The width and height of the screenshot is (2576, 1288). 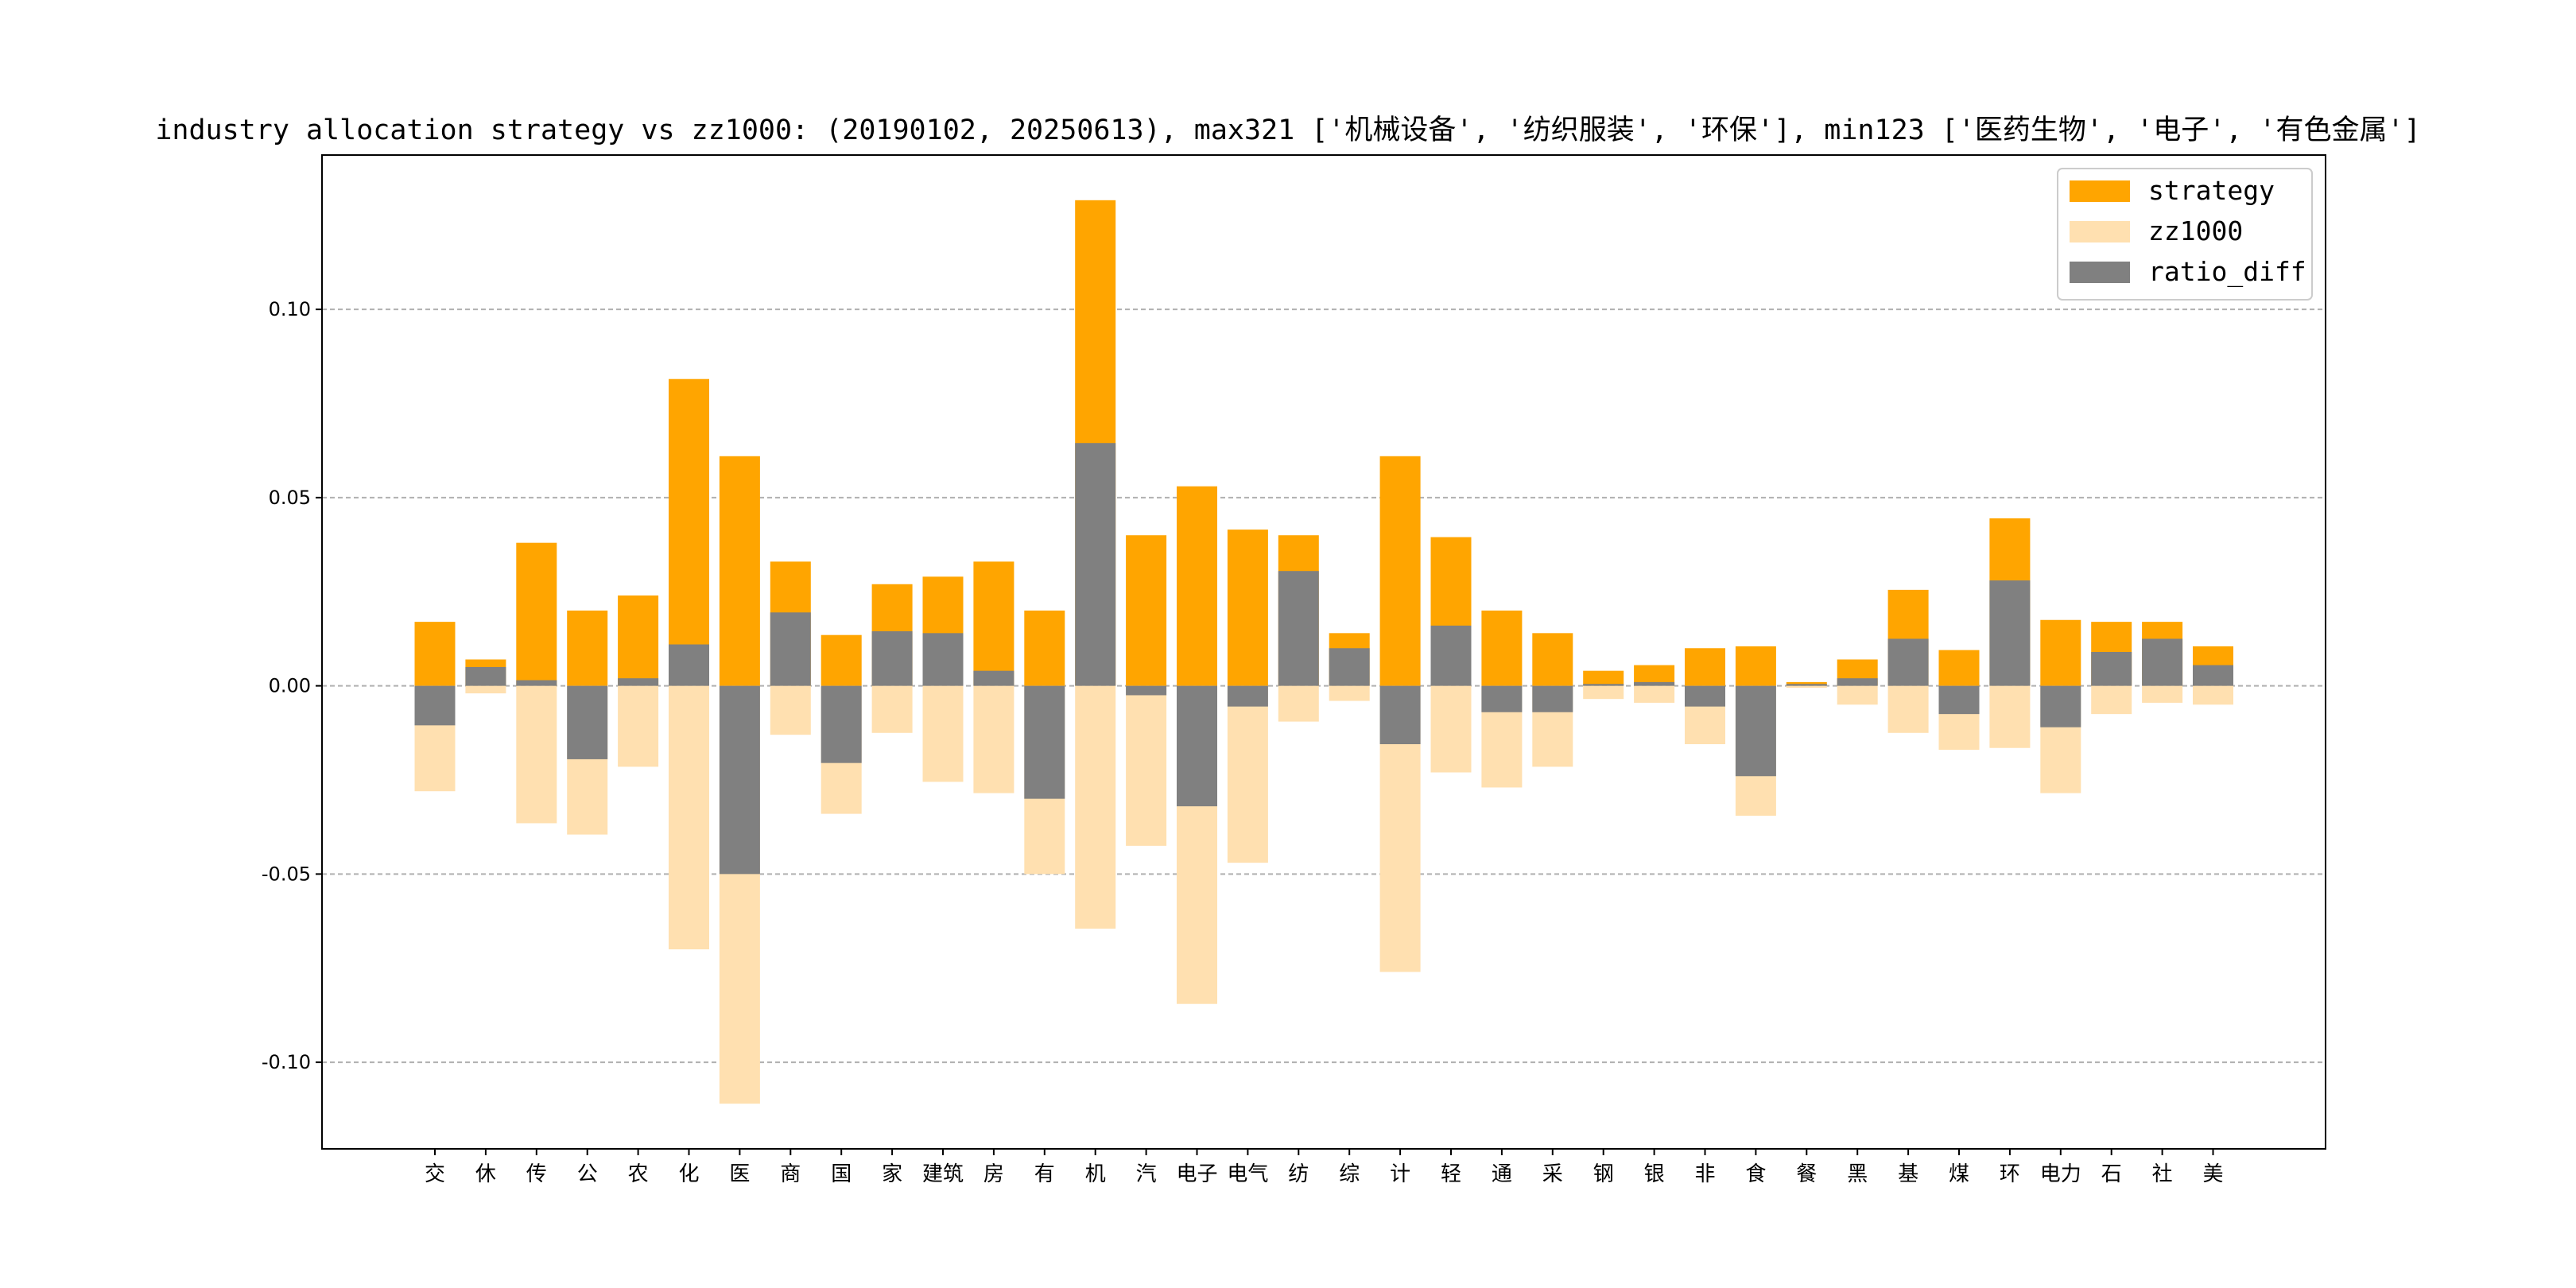 What do you see at coordinates (994, 1174) in the screenshot?
I see `x-tick-label: 房` at bounding box center [994, 1174].